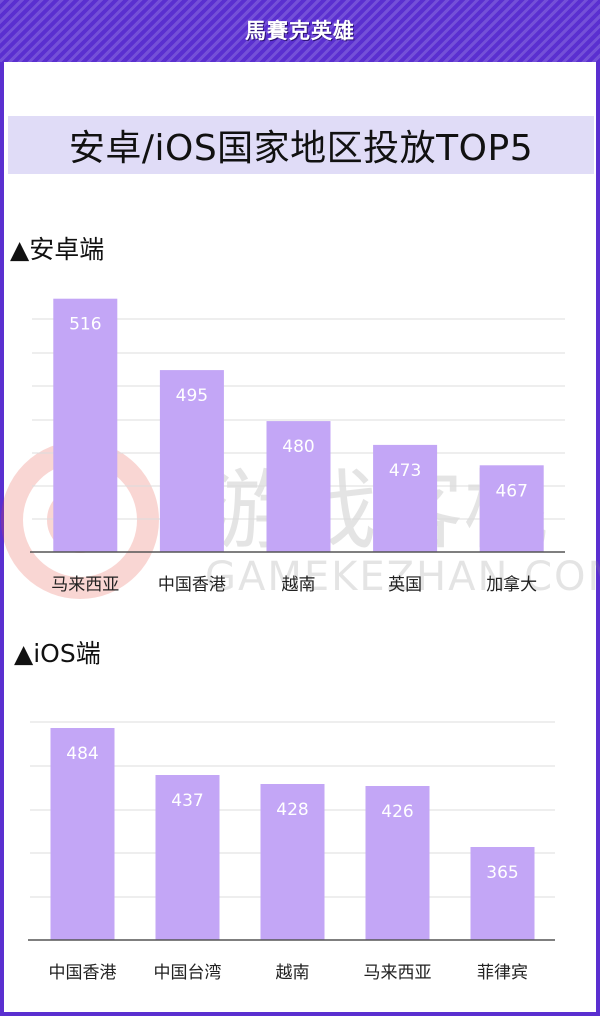  What do you see at coordinates (502, 973) in the screenshot?
I see `category-label: 菲律宾` at bounding box center [502, 973].